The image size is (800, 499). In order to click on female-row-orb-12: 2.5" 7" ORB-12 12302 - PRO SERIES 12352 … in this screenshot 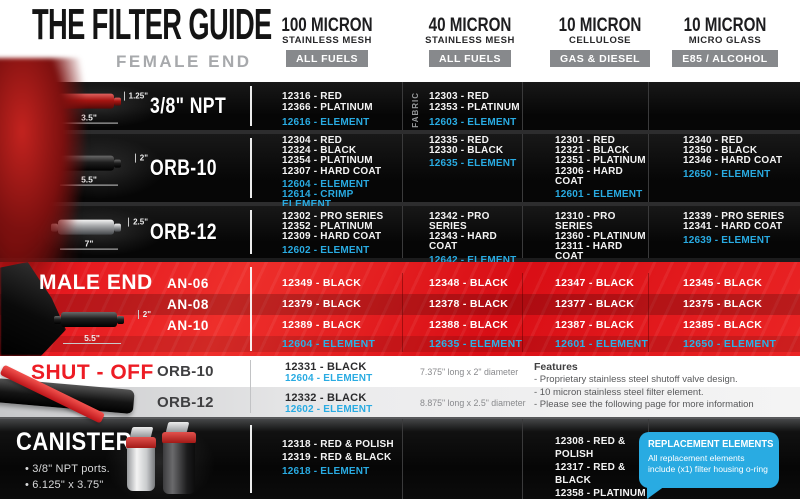, I will do `click(400, 241)`.